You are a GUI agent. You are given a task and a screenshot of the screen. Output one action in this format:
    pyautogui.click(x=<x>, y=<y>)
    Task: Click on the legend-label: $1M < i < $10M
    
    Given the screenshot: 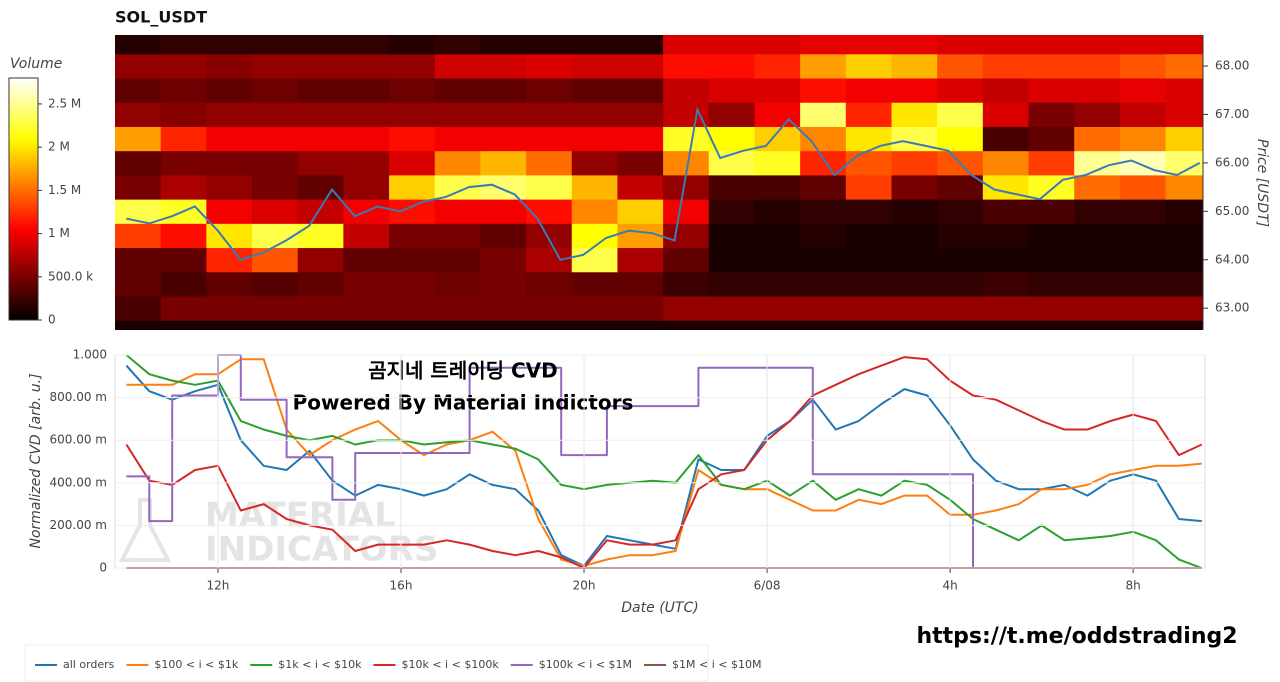 What is the action you would take?
    pyautogui.click(x=716, y=664)
    